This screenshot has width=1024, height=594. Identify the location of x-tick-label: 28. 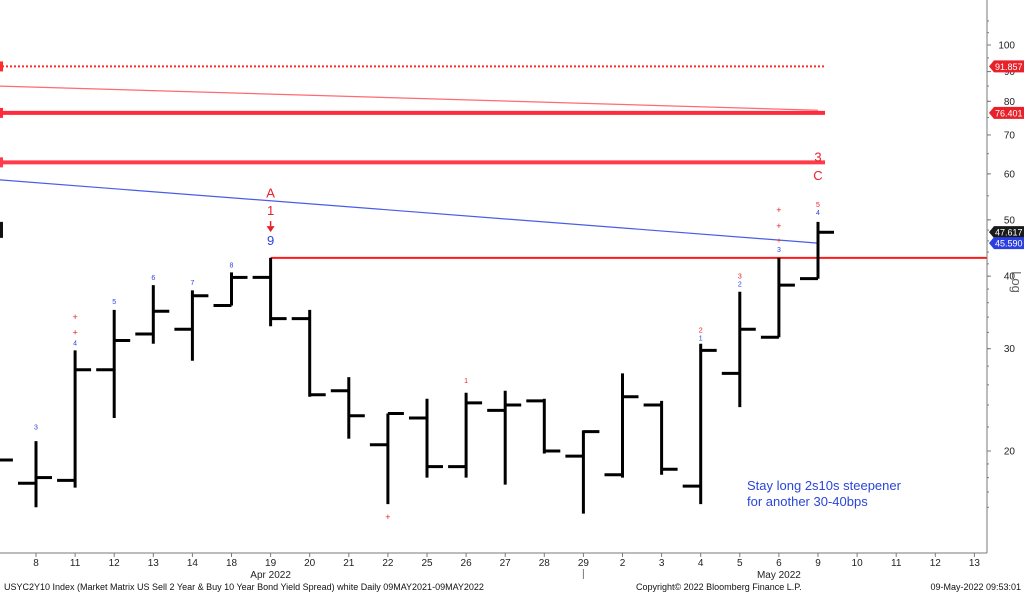
(545, 563).